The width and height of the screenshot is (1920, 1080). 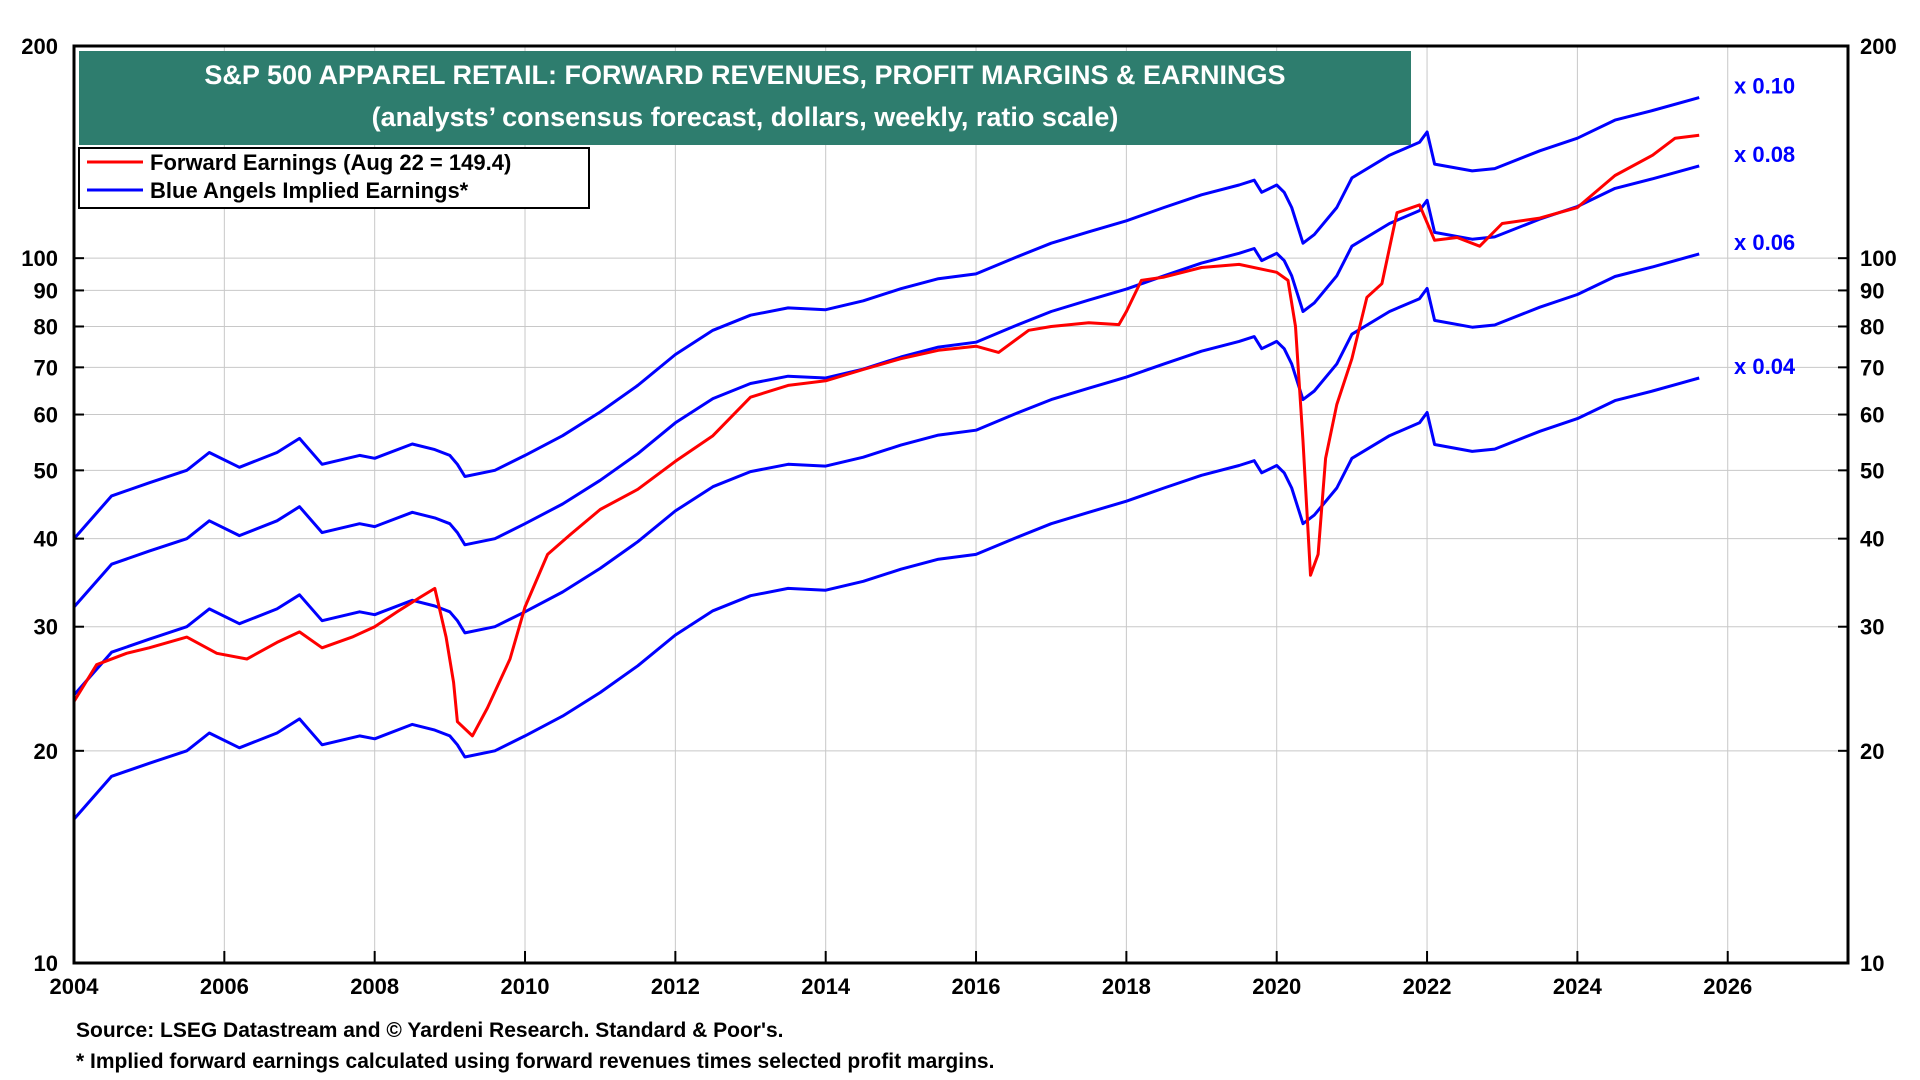 I want to click on y-tick-label-right: 100, so click(x=1878, y=258).